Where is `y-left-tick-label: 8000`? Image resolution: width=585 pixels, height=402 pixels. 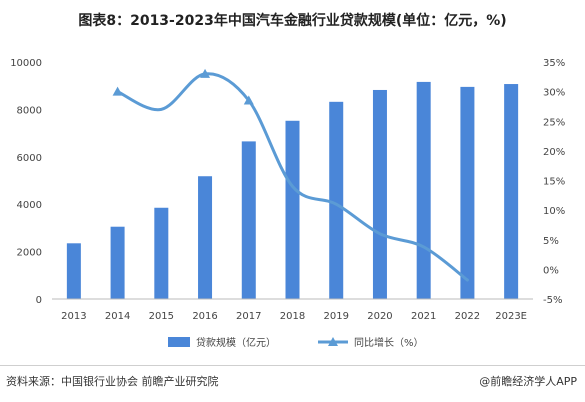 y-left-tick-label: 8000 is located at coordinates (29, 110).